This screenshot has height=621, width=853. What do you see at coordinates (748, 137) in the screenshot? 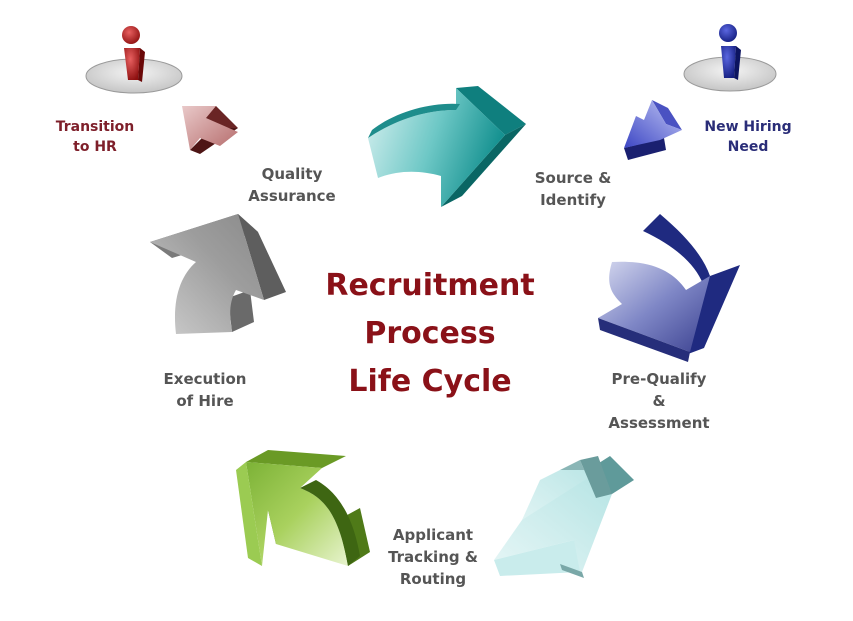
I see `entry-label-new-hiring-need: New Hiring Need` at bounding box center [748, 137].